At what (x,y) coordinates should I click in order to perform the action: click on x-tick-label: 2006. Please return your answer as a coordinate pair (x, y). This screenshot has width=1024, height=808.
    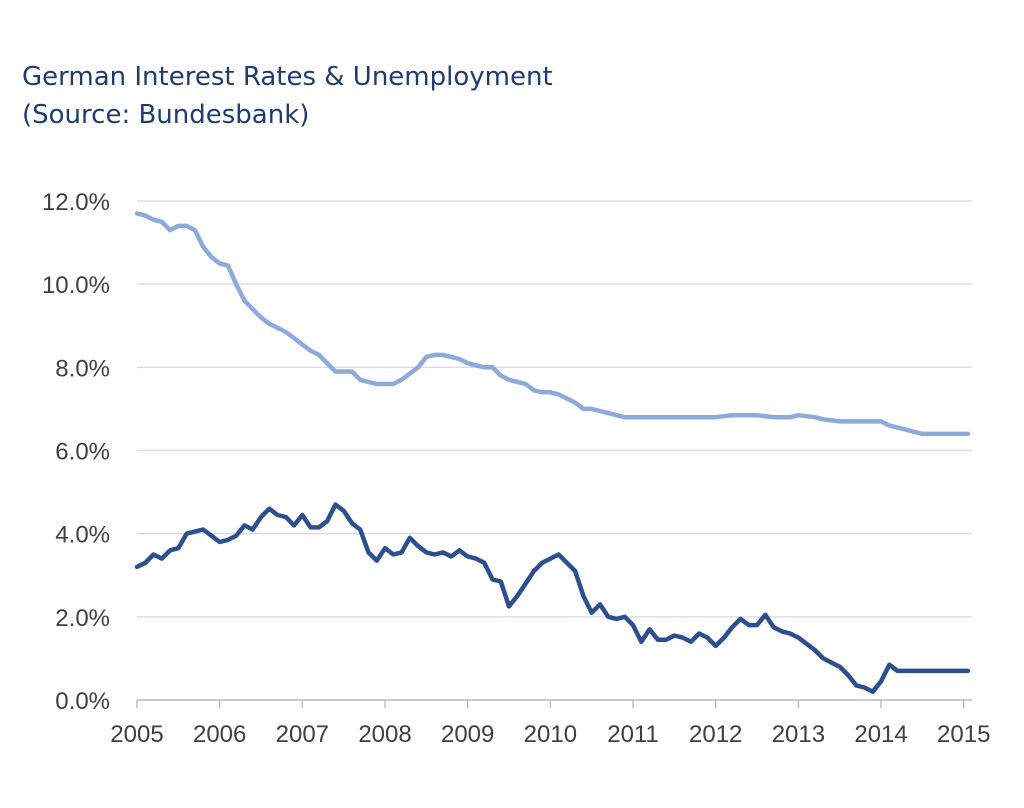
    Looking at the image, I should click on (219, 734).